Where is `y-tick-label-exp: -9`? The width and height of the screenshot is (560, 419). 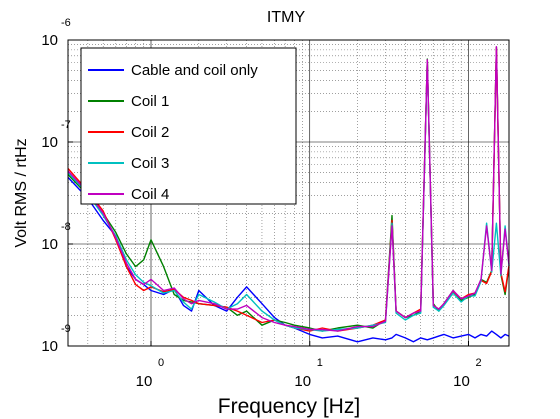 y-tick-label-exp: -9 is located at coordinates (66, 329).